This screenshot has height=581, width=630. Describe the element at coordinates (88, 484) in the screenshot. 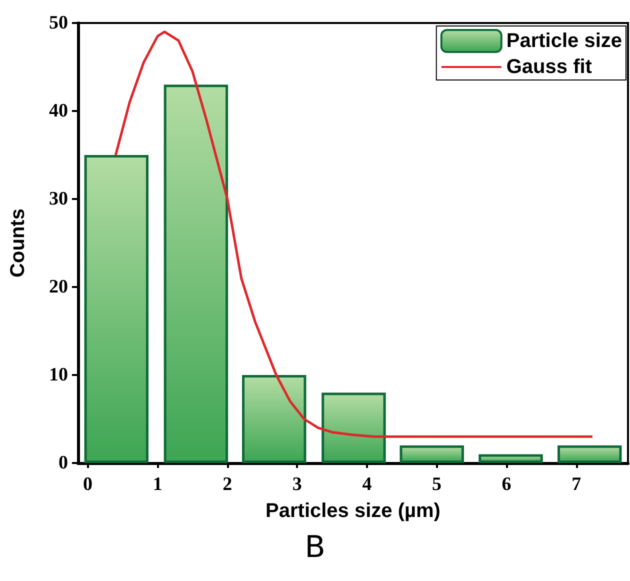

I see `x-tick-label: 0` at that location.